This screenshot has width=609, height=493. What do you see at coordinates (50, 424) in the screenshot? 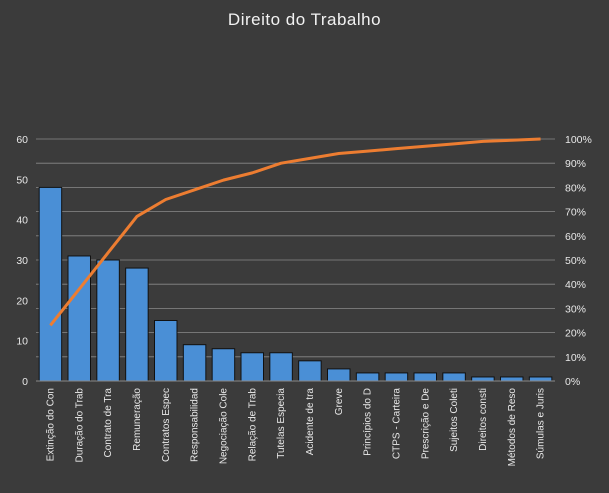
I see `category-label: Extinção do Con` at bounding box center [50, 424].